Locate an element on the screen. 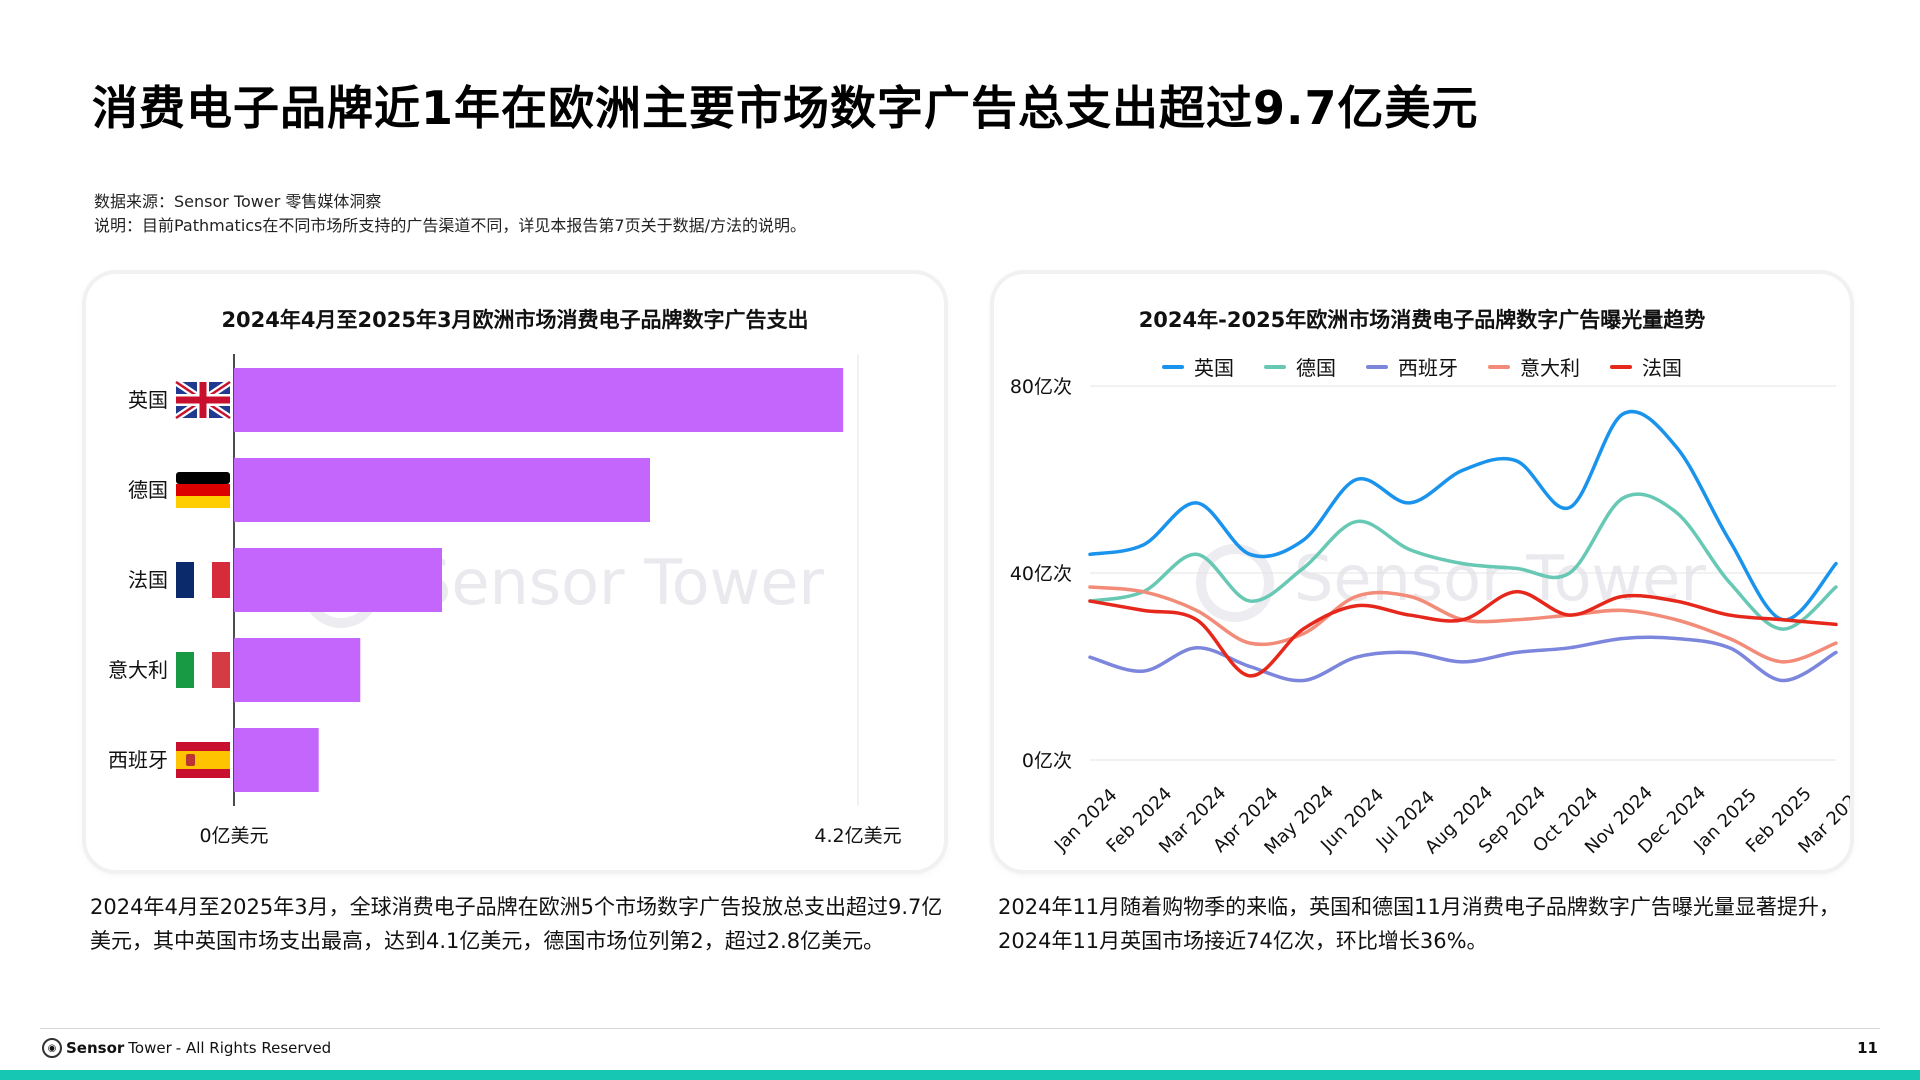  category-label: 西班牙 is located at coordinates (138, 760).